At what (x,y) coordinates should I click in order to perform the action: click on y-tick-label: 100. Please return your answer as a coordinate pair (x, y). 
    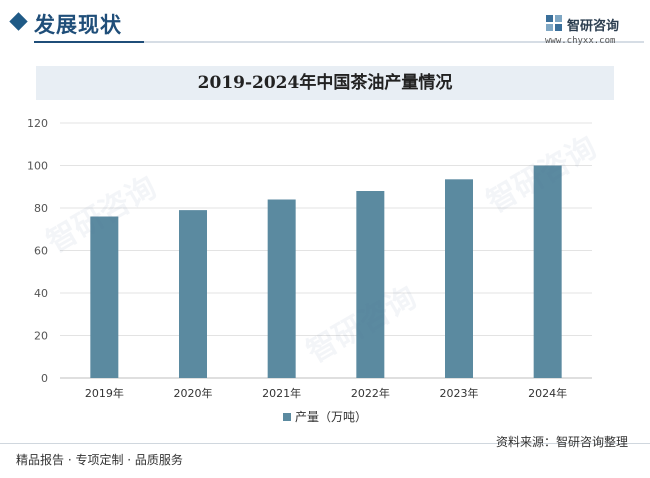
    Looking at the image, I should click on (37, 166).